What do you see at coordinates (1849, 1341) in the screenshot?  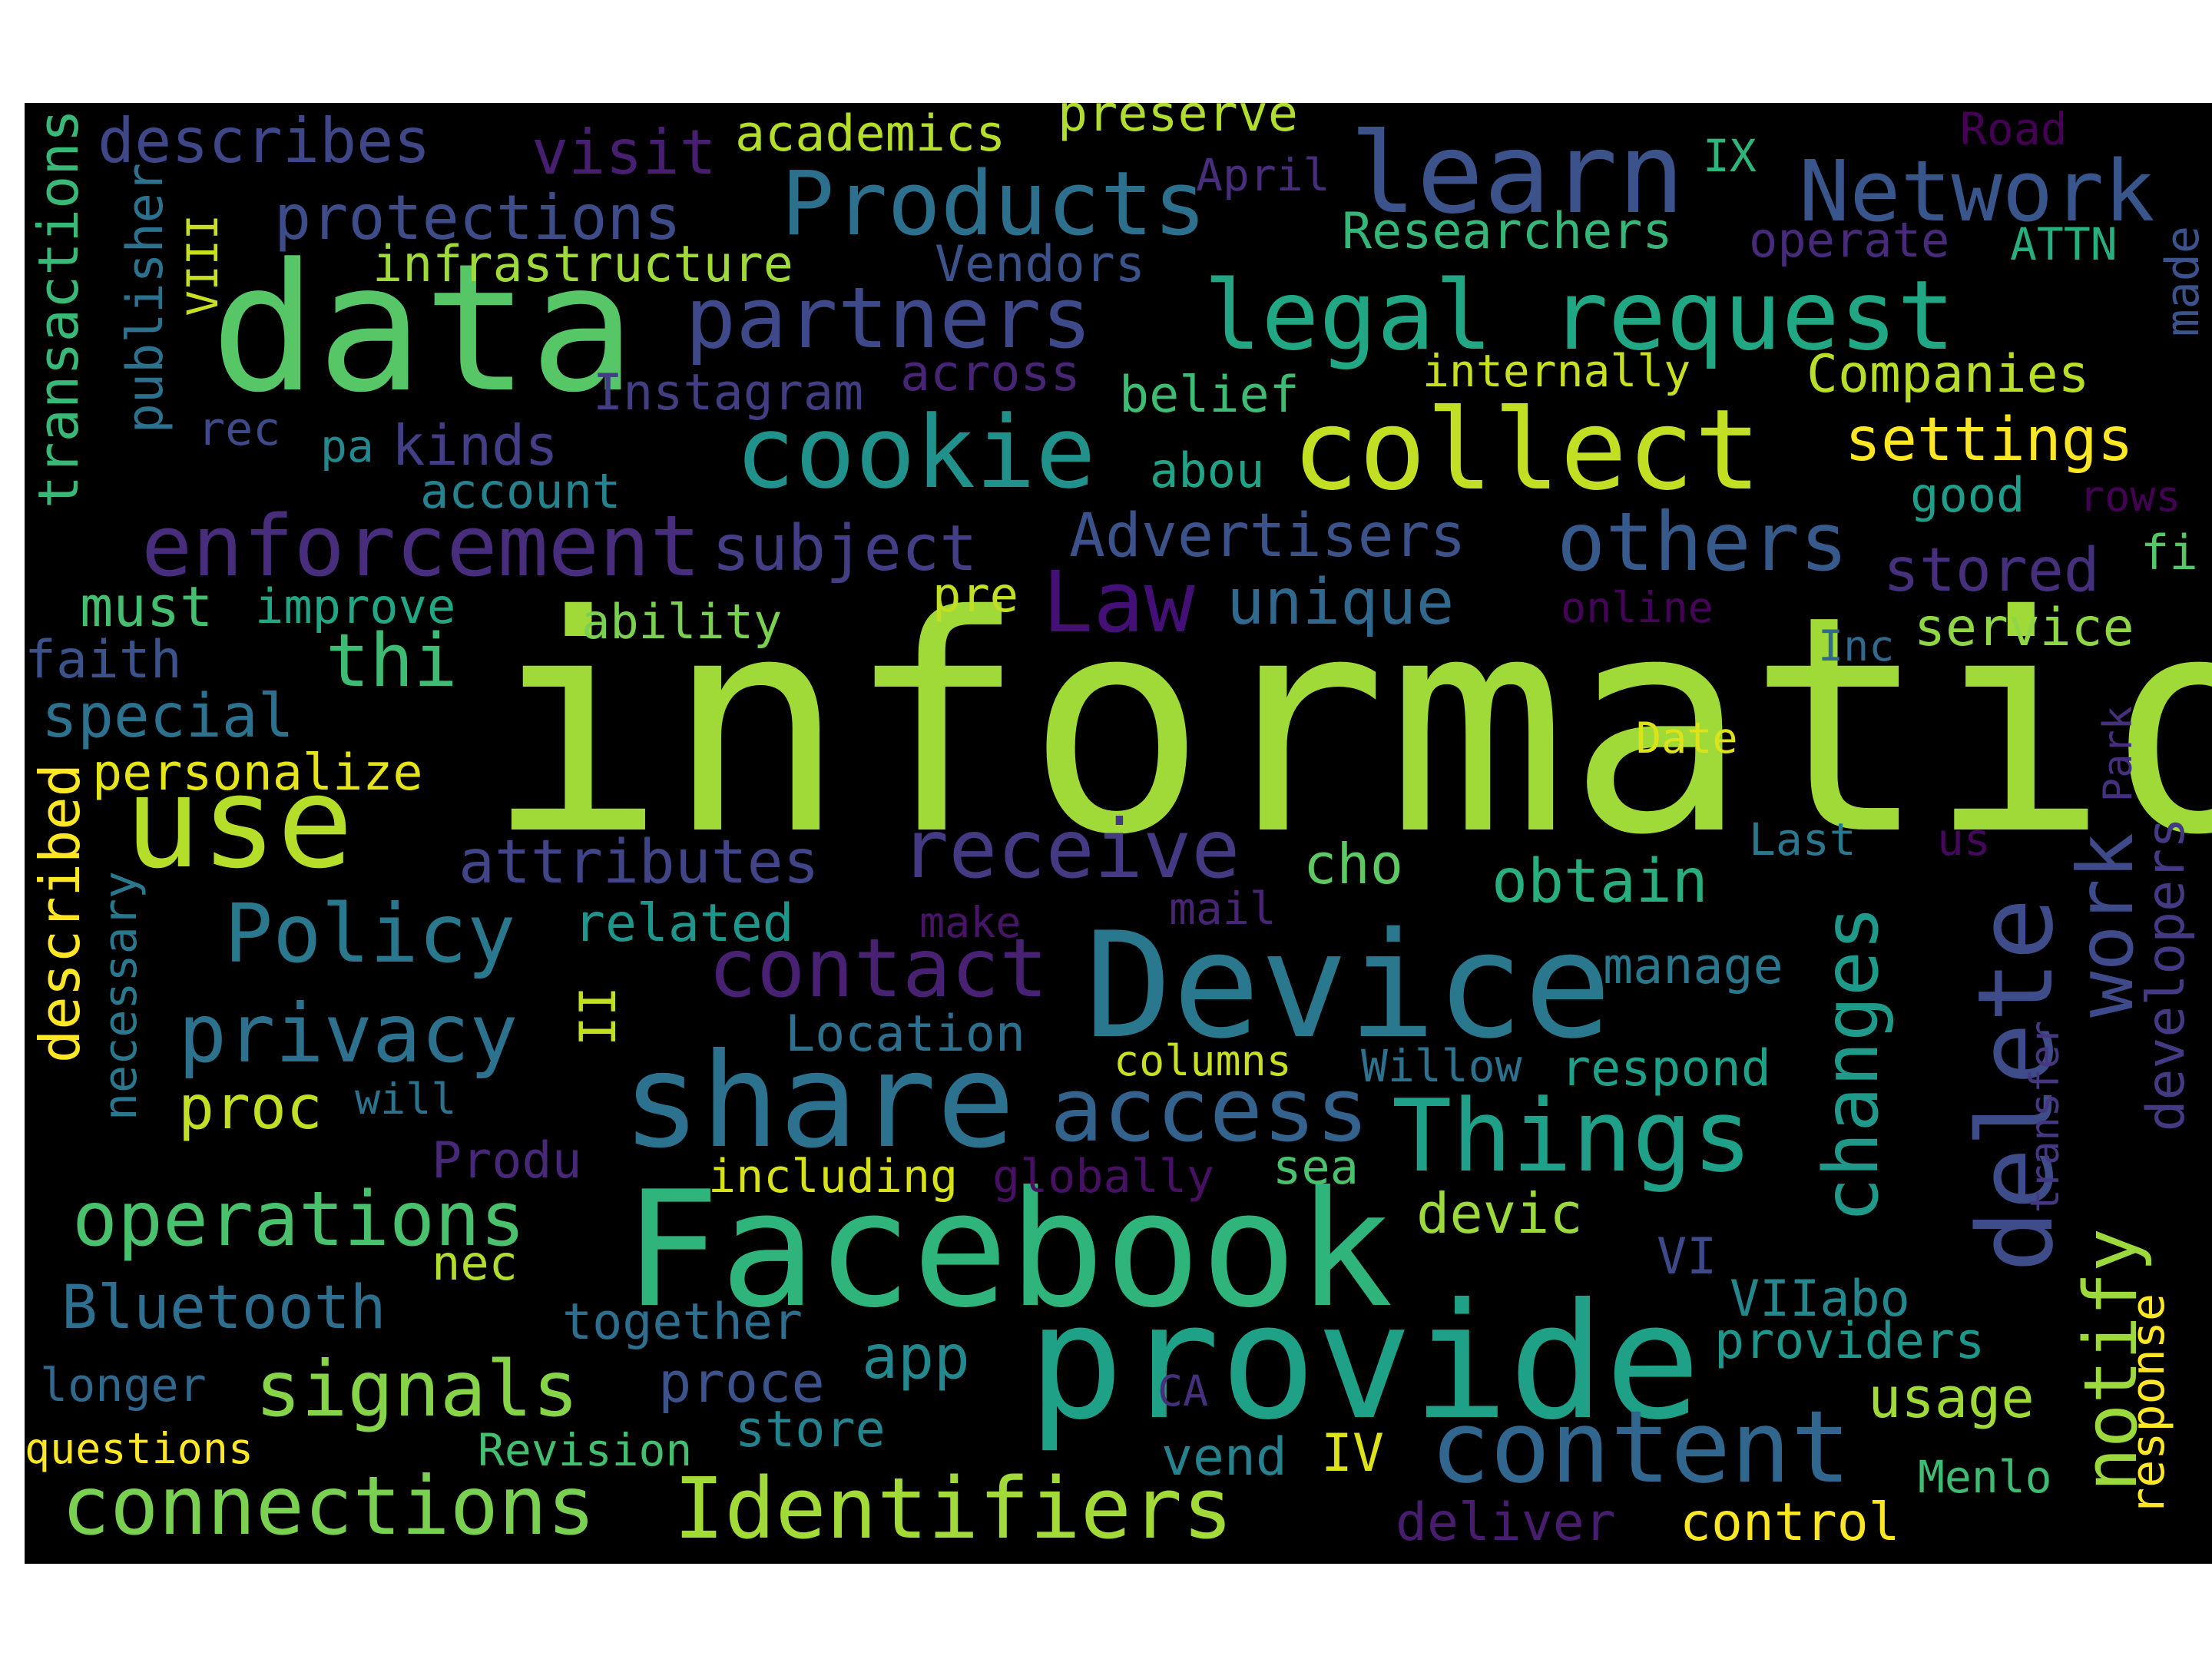 I see `word: providers` at bounding box center [1849, 1341].